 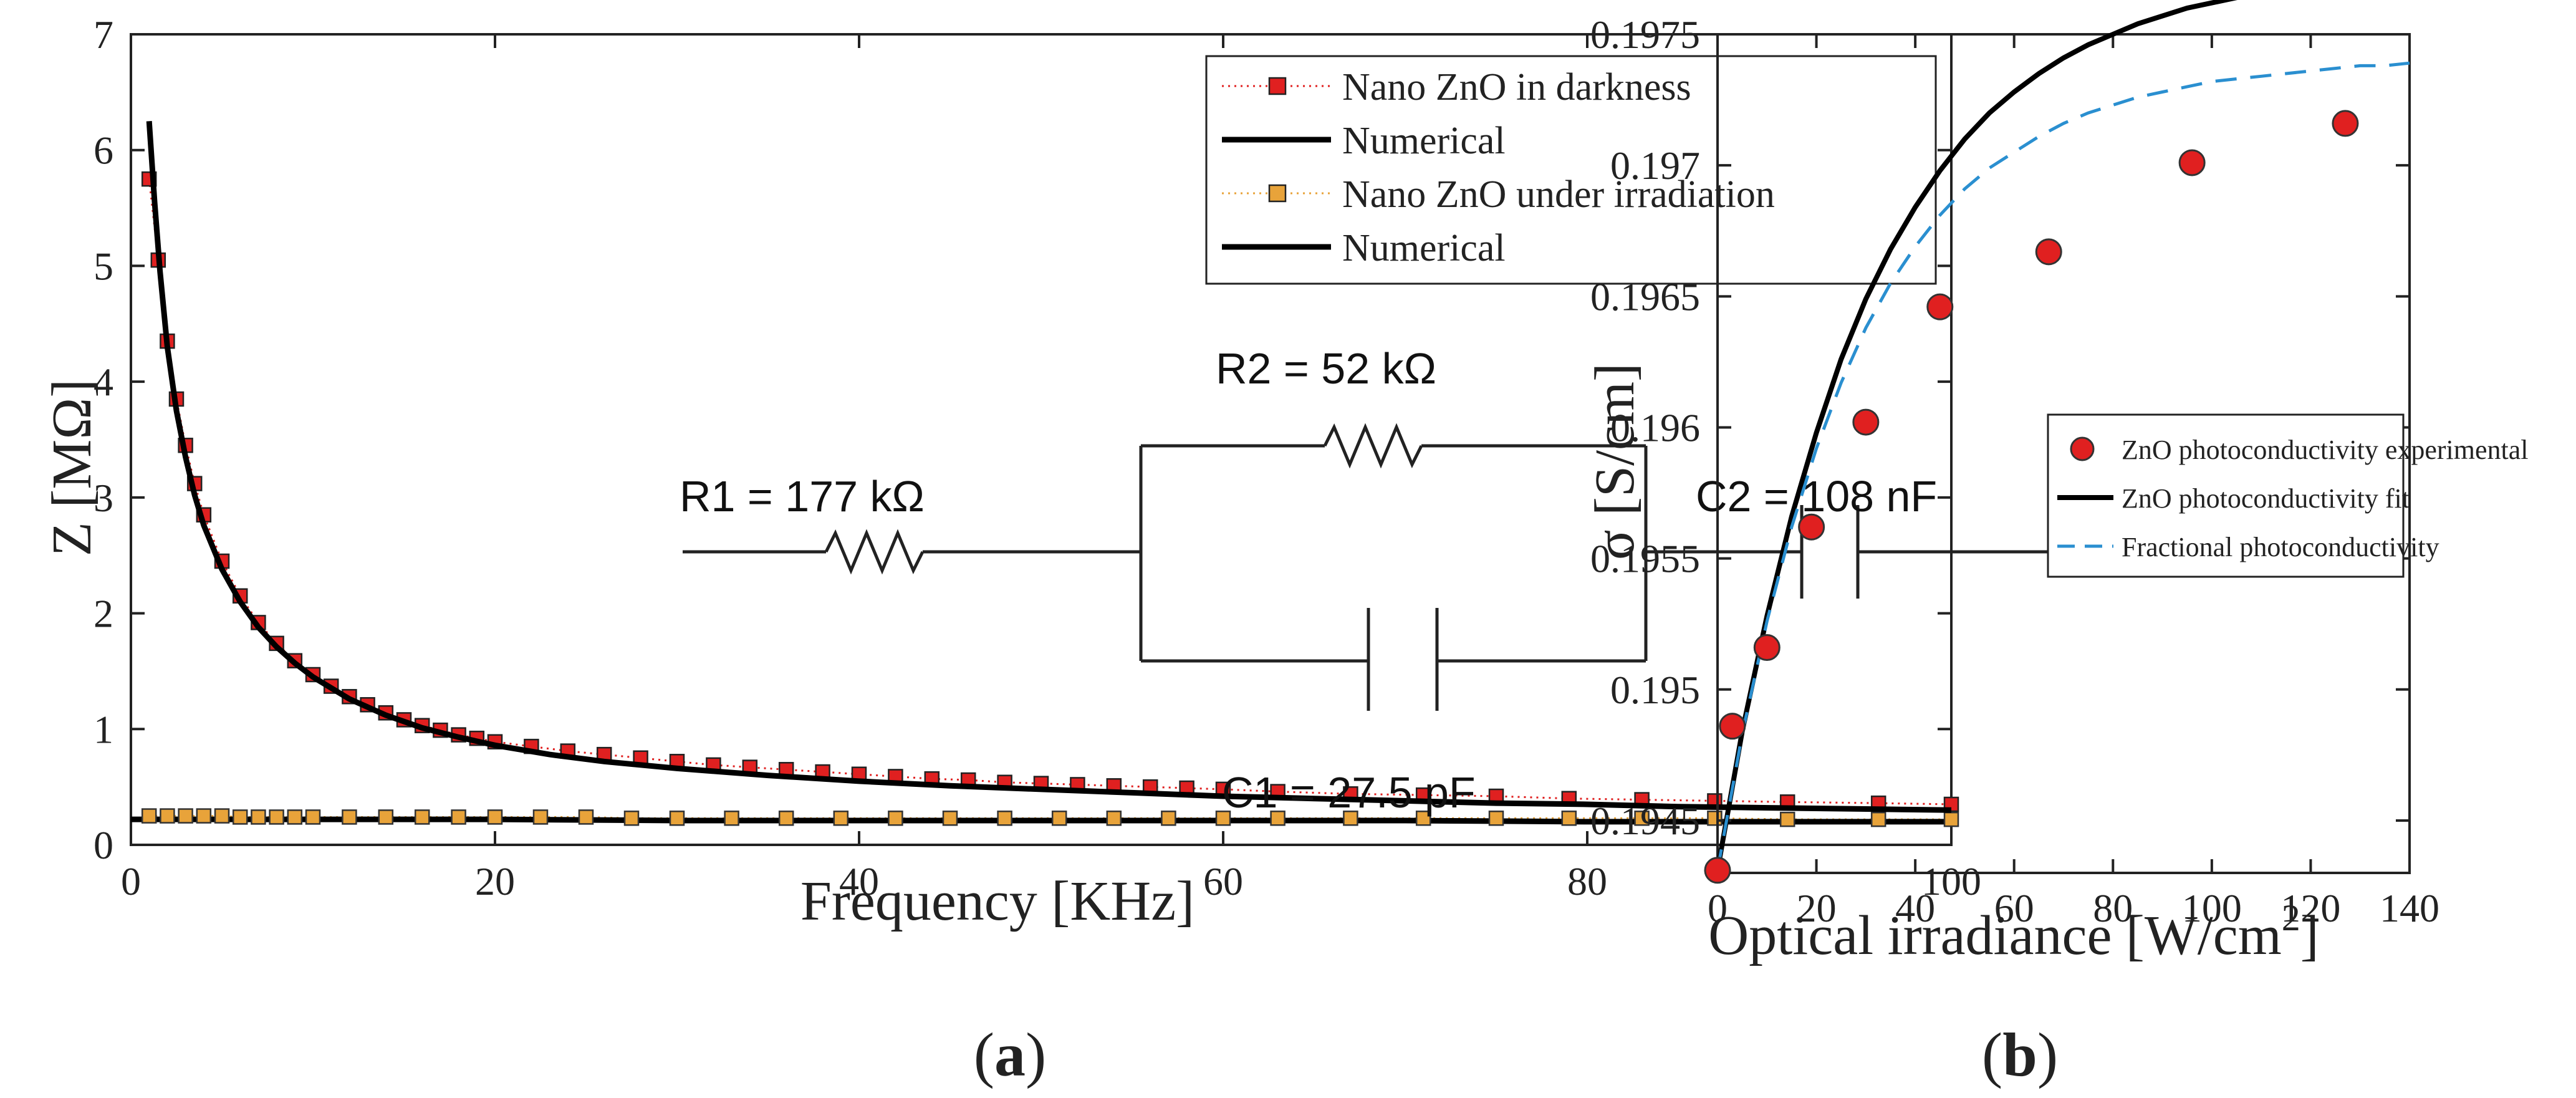 What do you see at coordinates (1036, 1054) in the screenshot?
I see `panel-a-caption-close: )` at bounding box center [1036, 1054].